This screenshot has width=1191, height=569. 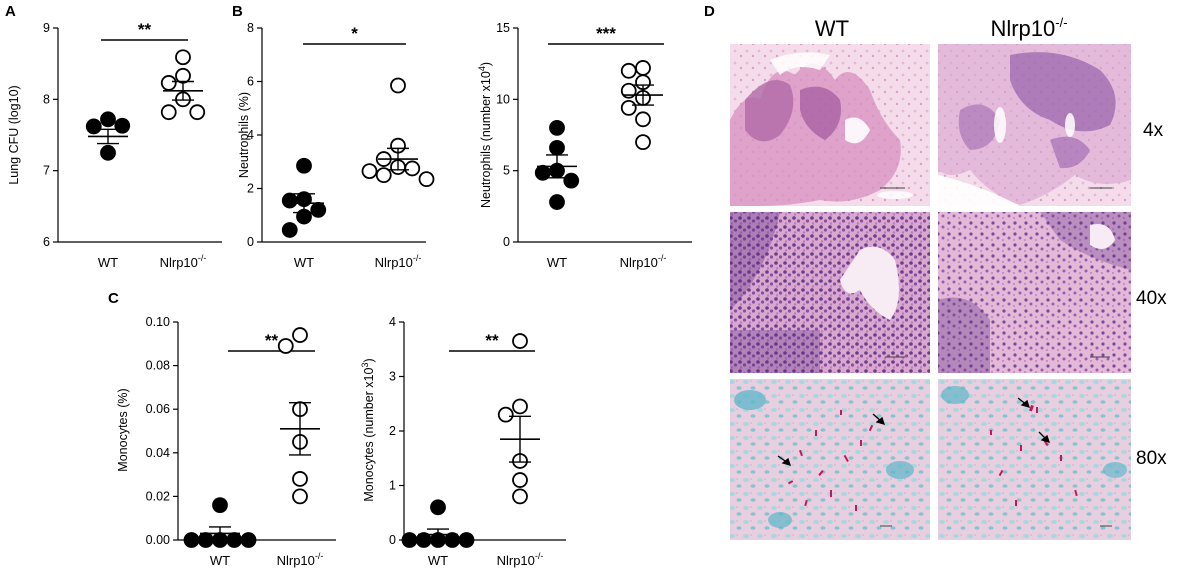 What do you see at coordinates (606, 33) in the screenshot?
I see `significance-label: ***` at bounding box center [606, 33].